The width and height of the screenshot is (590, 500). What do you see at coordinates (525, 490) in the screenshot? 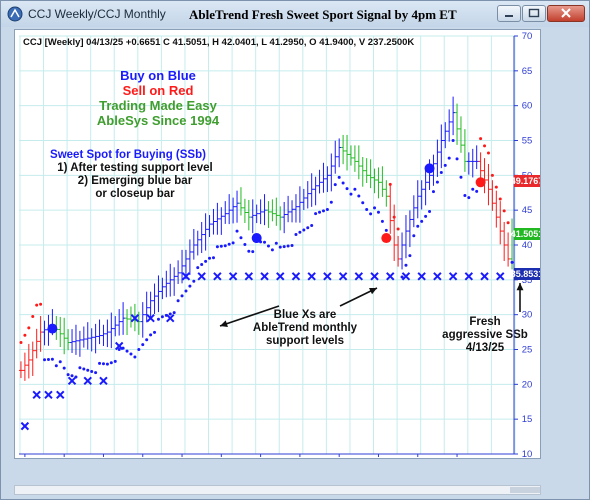
I see `scrollbar-thumb` at bounding box center [525, 490].